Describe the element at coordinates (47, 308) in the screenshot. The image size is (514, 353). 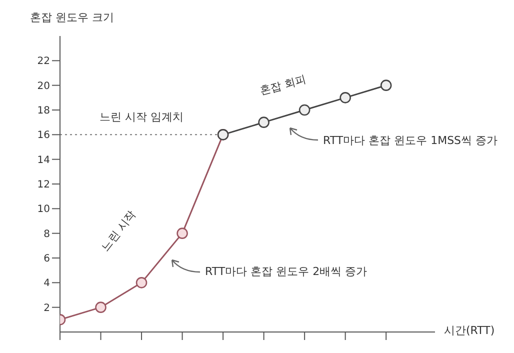
I see `y-tick-label: 2` at that location.